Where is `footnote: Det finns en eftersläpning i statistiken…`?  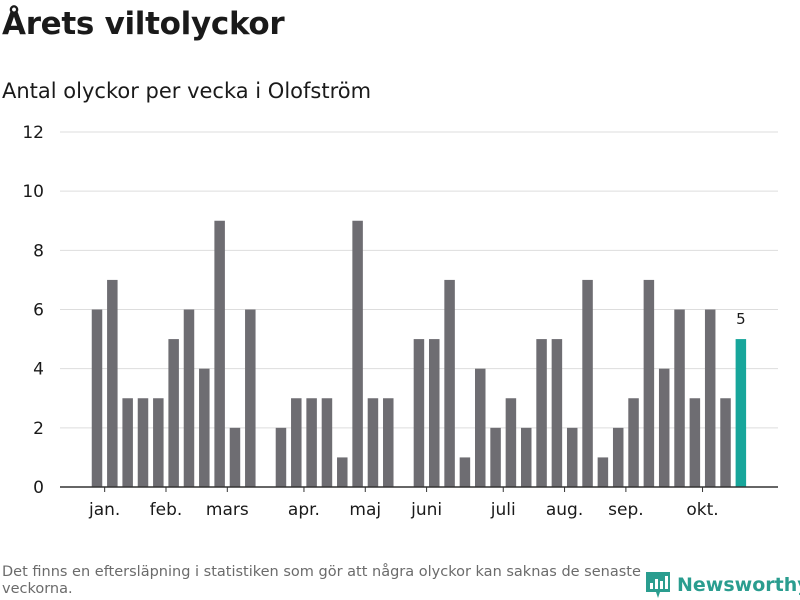 footnote: Det finns en eftersläpning i statistiken… is located at coordinates (321, 580).